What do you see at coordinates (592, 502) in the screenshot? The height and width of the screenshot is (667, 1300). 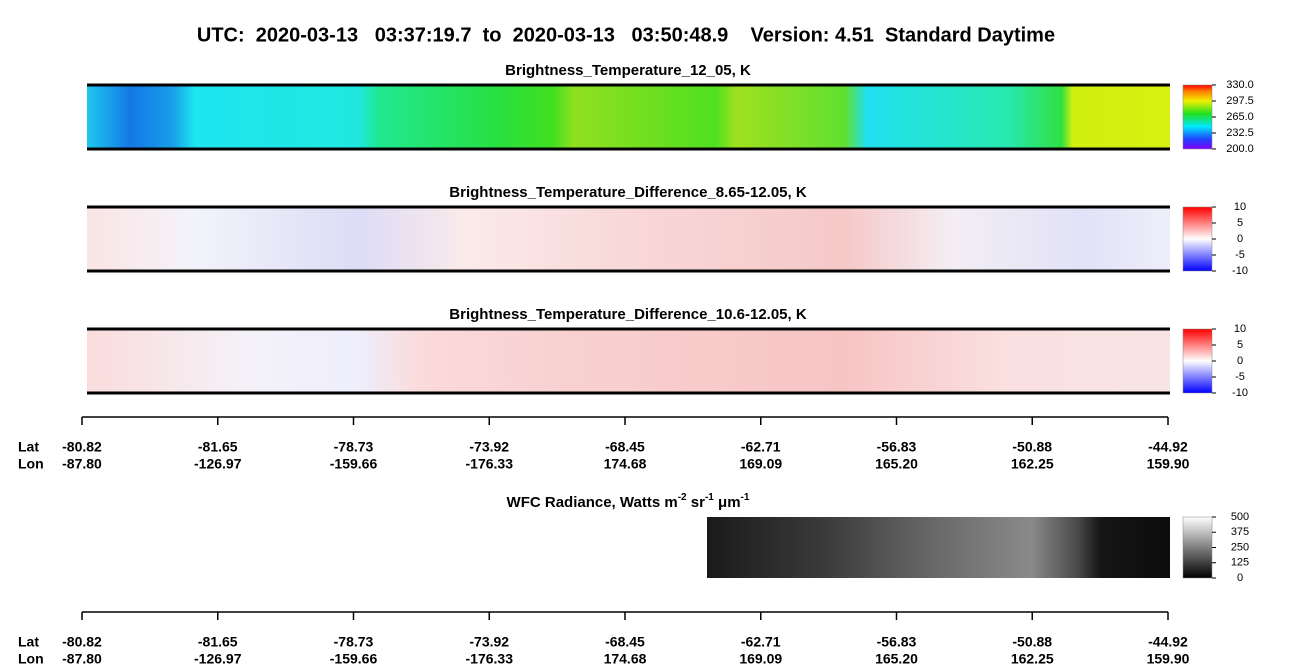 I see `title-segment: WFC Radiance, Watts m` at bounding box center [592, 502].